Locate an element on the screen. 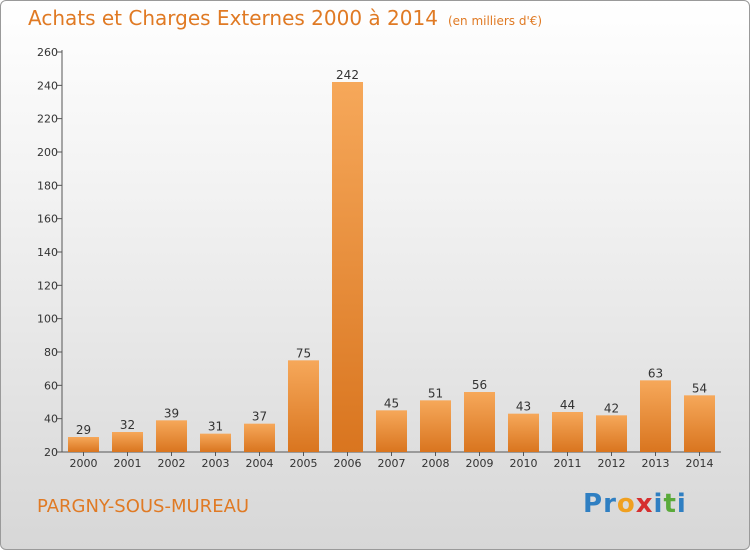 The height and width of the screenshot is (550, 750). data-label: 54 is located at coordinates (699, 388).